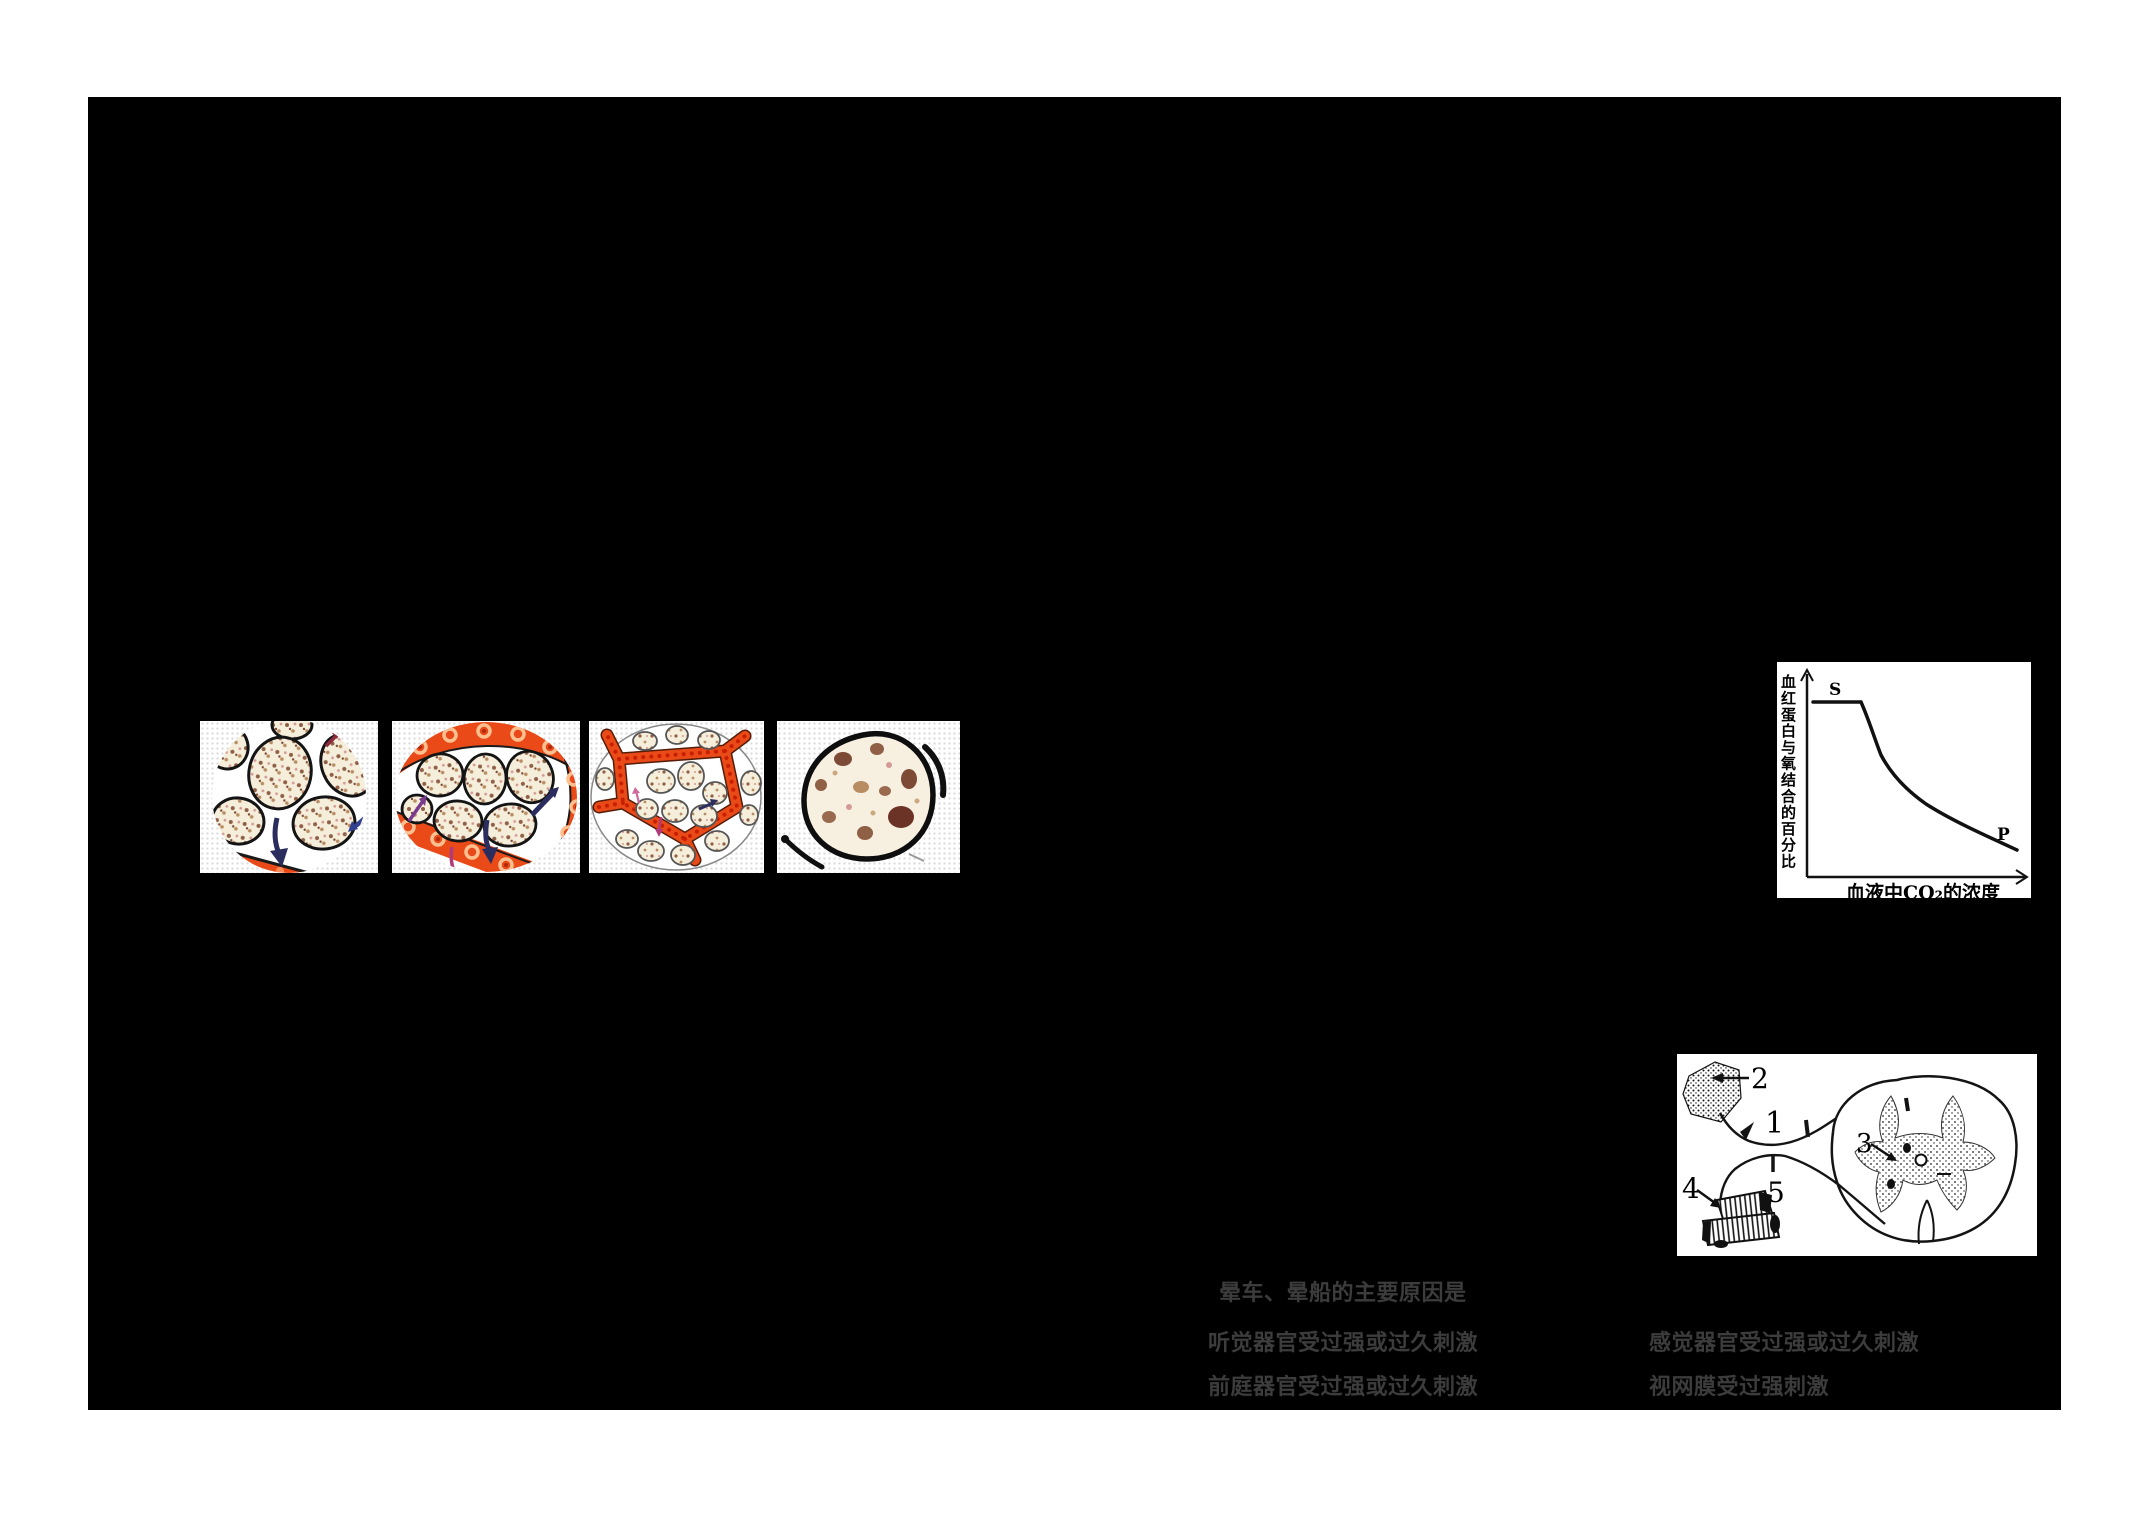  I want to click on curve-point-p-label: P, so click(2003, 835).